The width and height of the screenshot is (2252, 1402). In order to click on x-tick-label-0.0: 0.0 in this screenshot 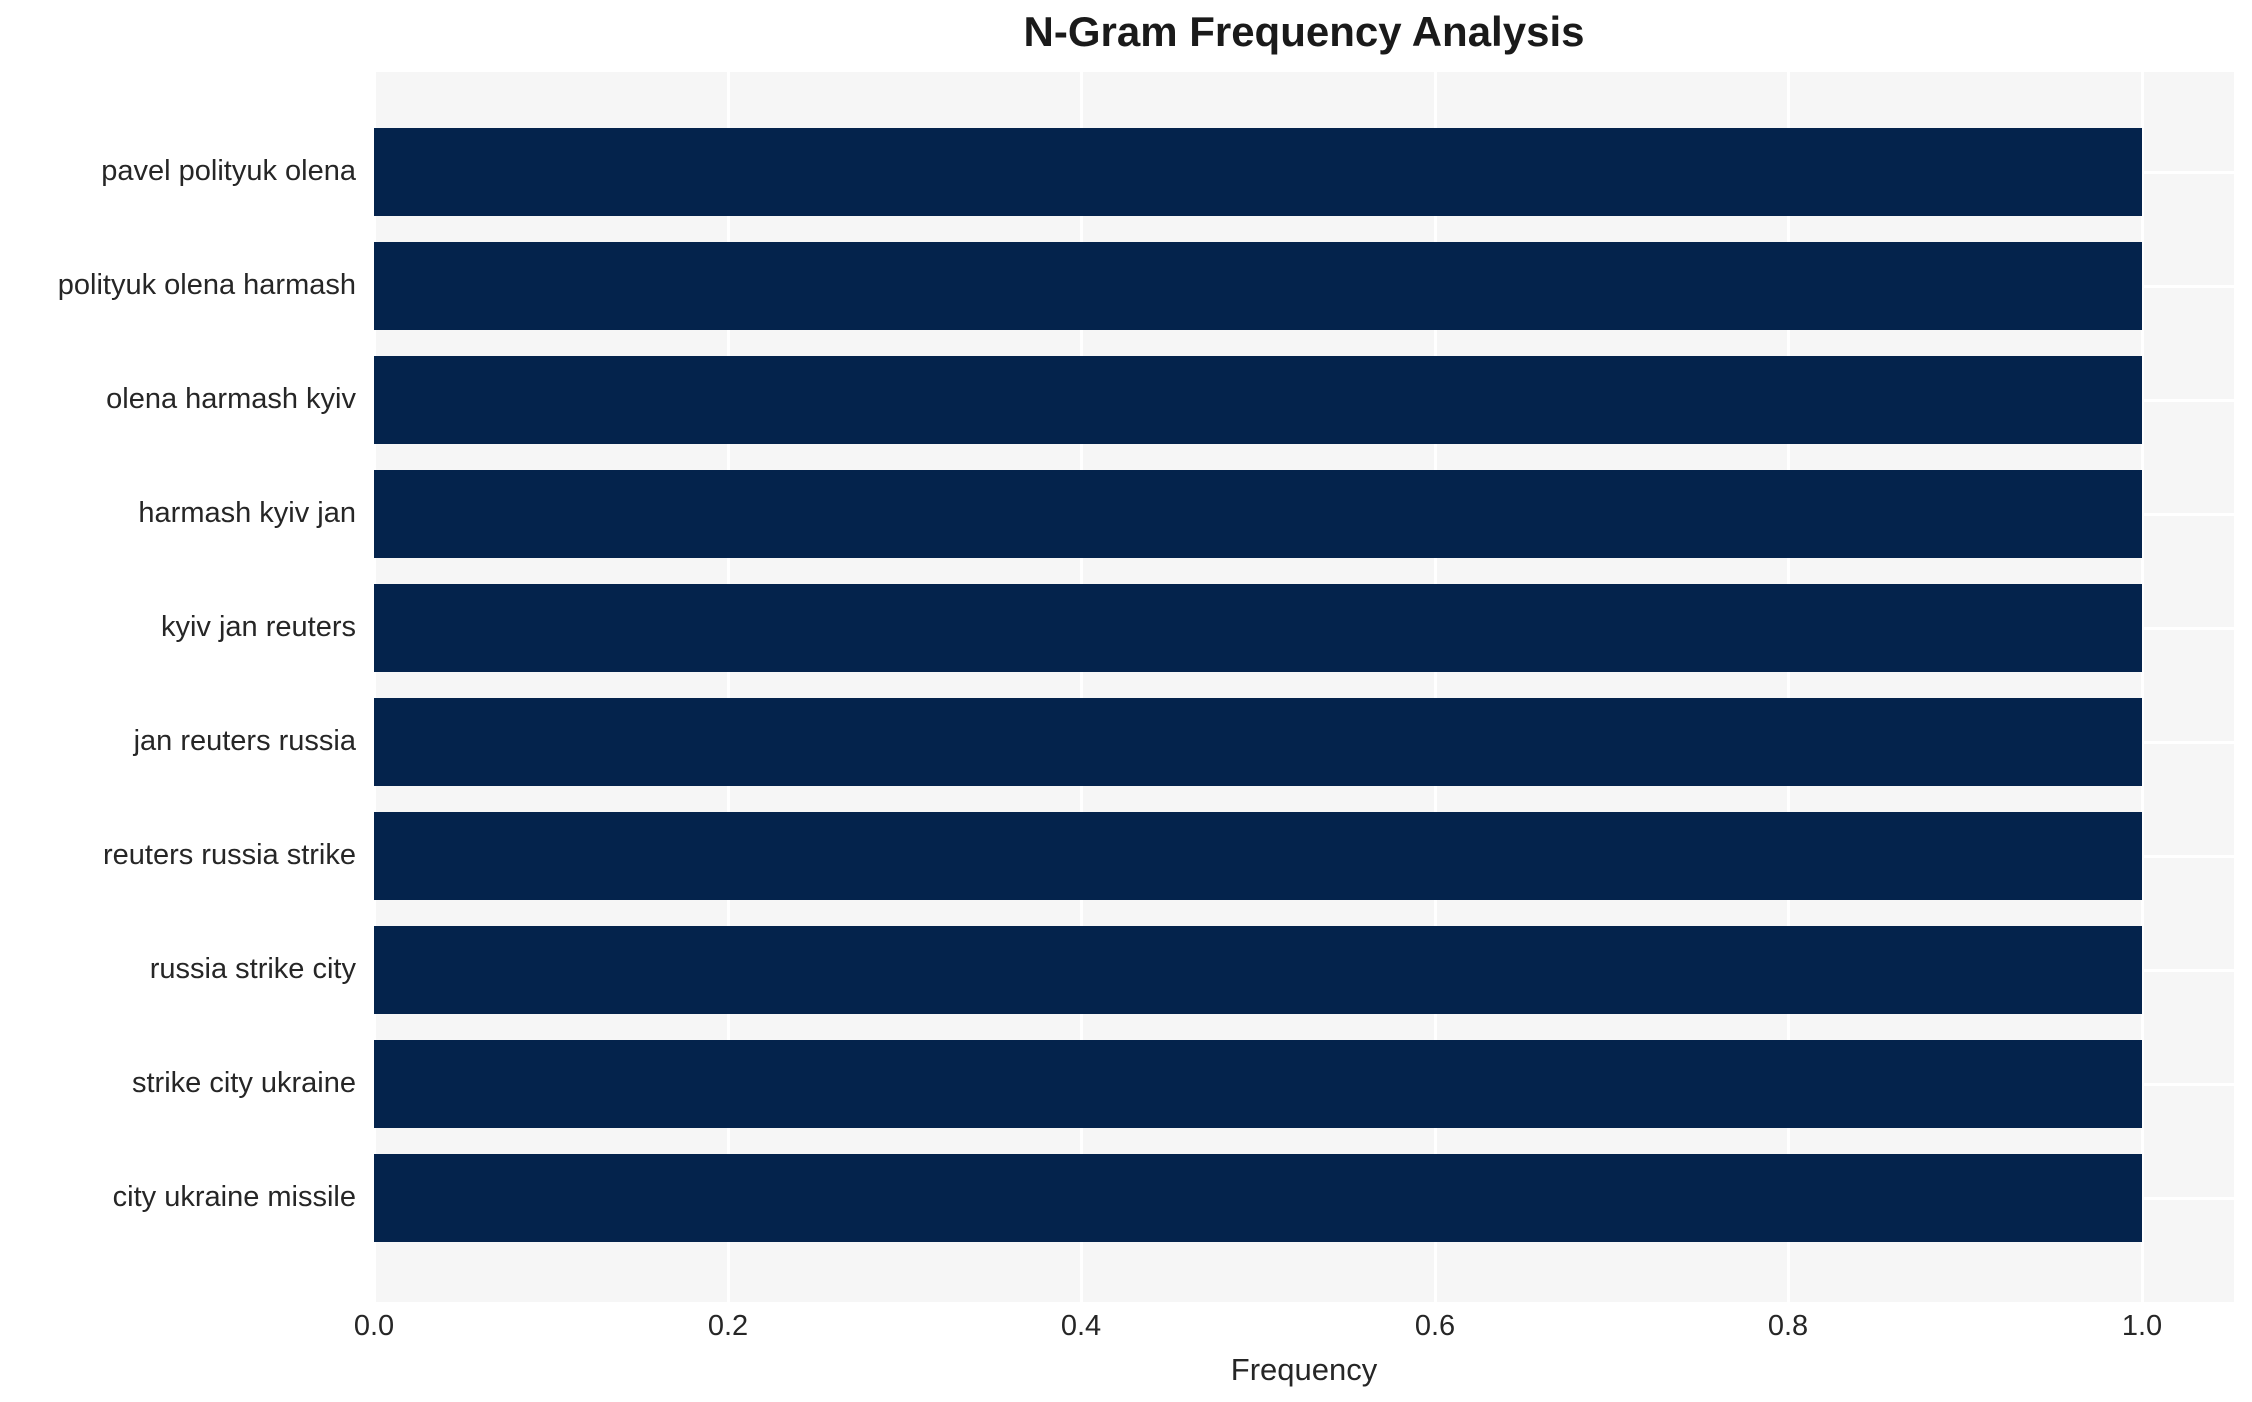, I will do `click(374, 1326)`.